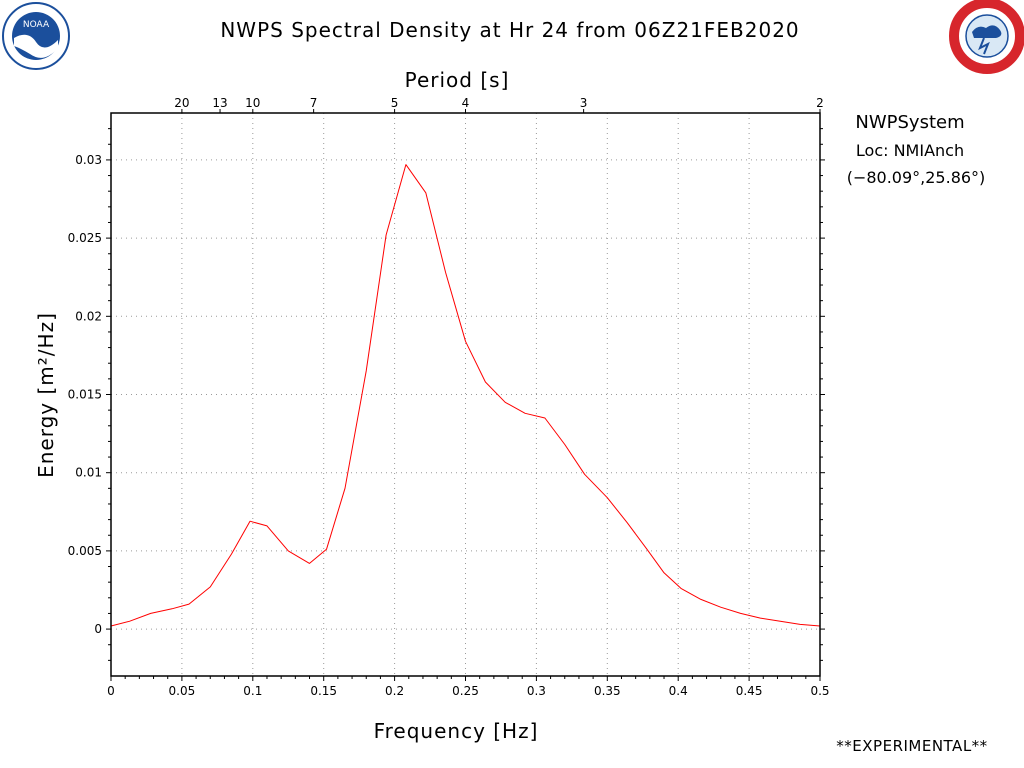  I want to click on experimental-label: **EXPERIMENTAL**, so click(911, 746).